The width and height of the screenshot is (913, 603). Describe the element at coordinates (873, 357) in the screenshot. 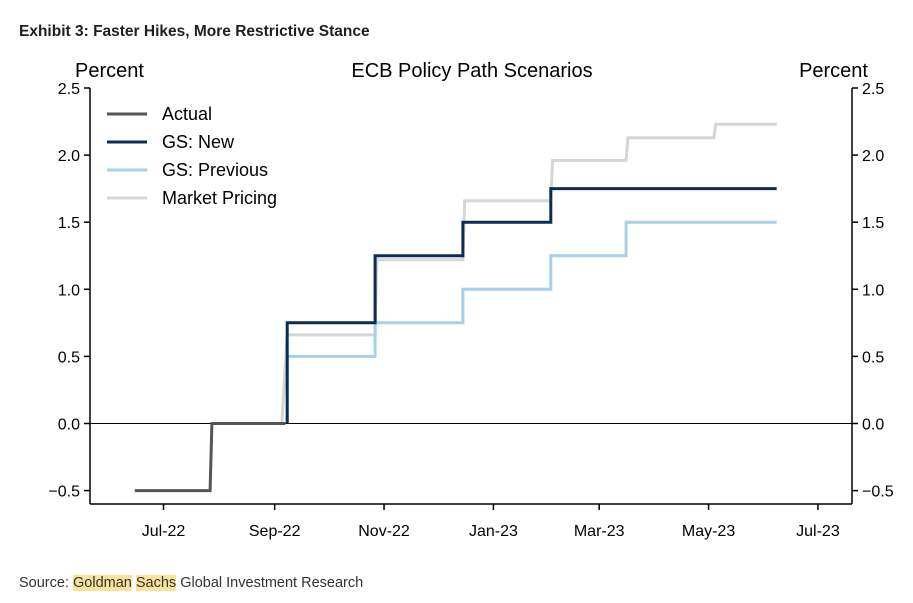

I see `y-tick-label-right: 0.5` at that location.